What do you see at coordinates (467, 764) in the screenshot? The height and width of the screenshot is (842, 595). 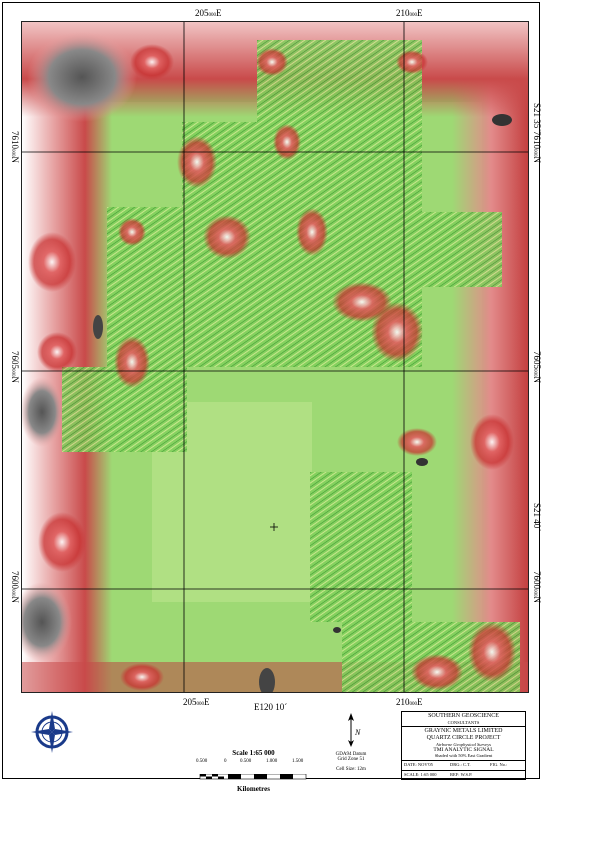 I see `drawn-value: C.T.` at bounding box center [467, 764].